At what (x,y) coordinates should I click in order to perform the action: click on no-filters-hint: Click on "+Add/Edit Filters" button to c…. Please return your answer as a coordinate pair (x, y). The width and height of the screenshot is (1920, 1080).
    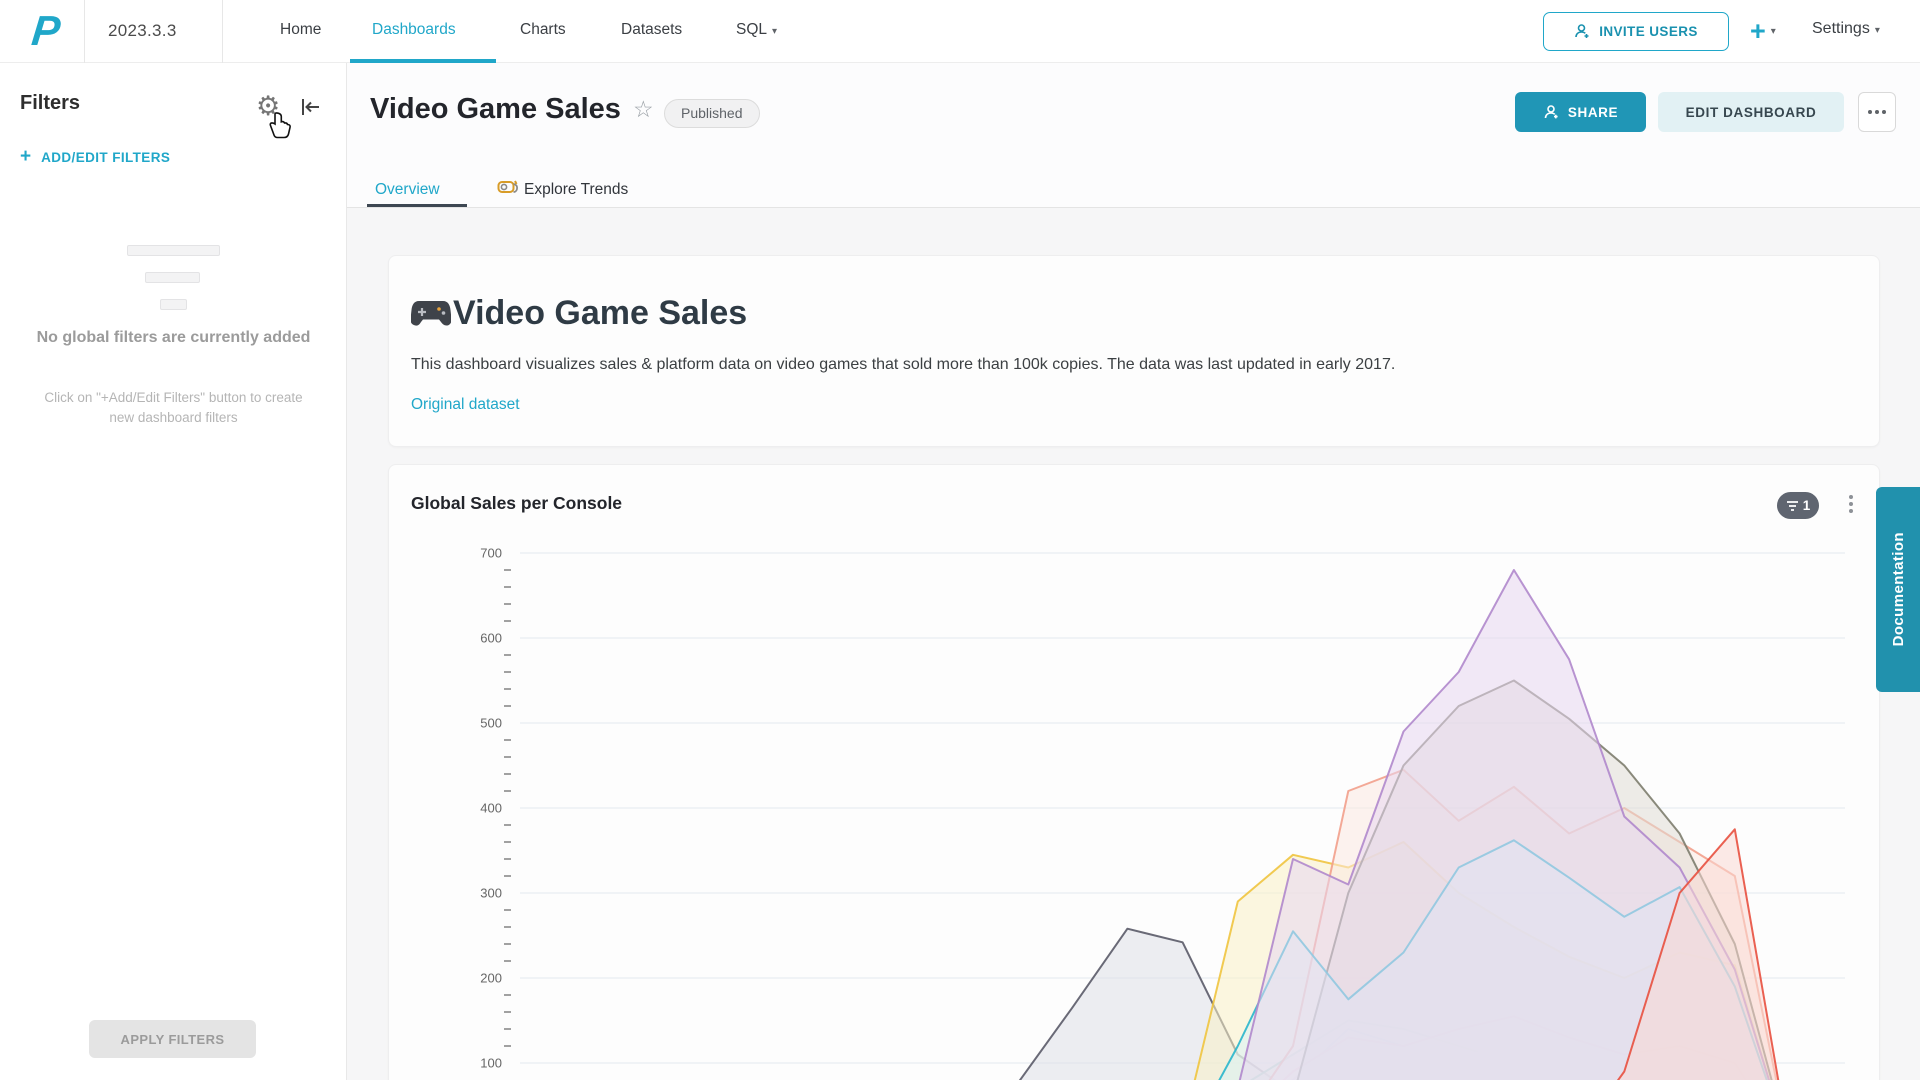
    Looking at the image, I should click on (173, 408).